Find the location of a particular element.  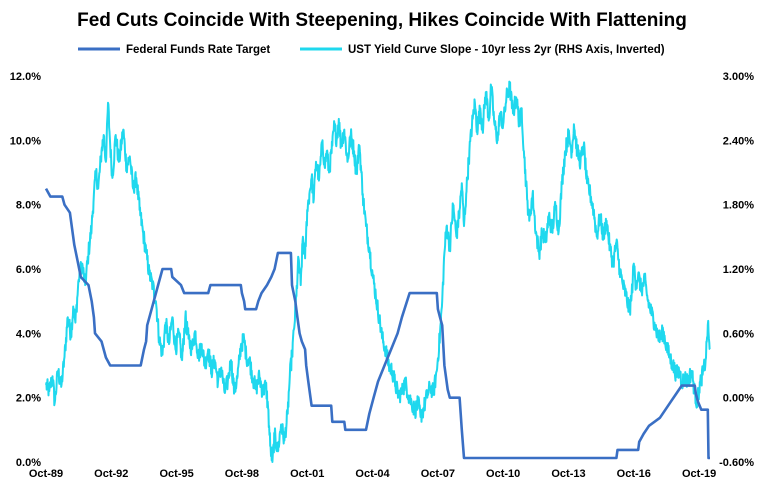

y-right-tick-label: 0.00% is located at coordinates (738, 399).